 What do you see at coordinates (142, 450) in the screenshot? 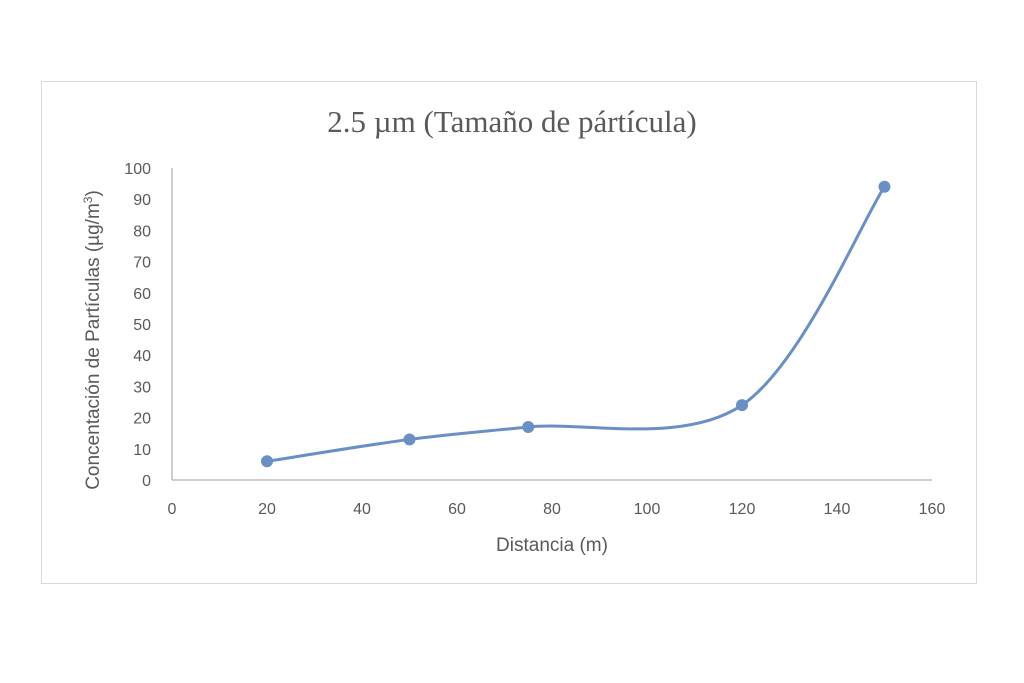
I see `y-tick-label: 10` at bounding box center [142, 450].